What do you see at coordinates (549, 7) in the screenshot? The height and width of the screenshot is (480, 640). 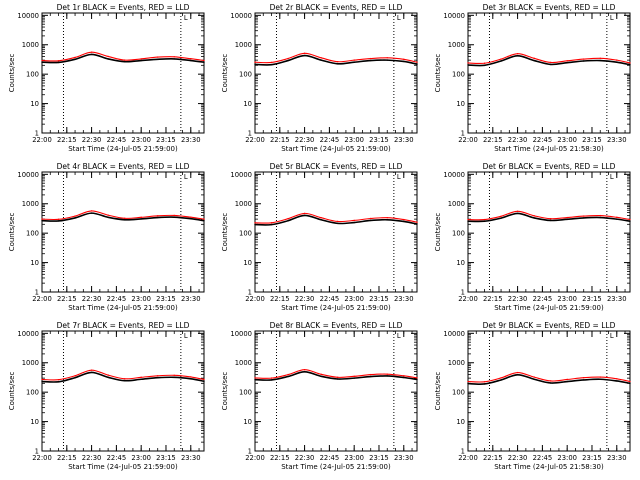 I see `chart-title: Det 3r BLACK = Events, RED = LLD` at bounding box center [549, 7].